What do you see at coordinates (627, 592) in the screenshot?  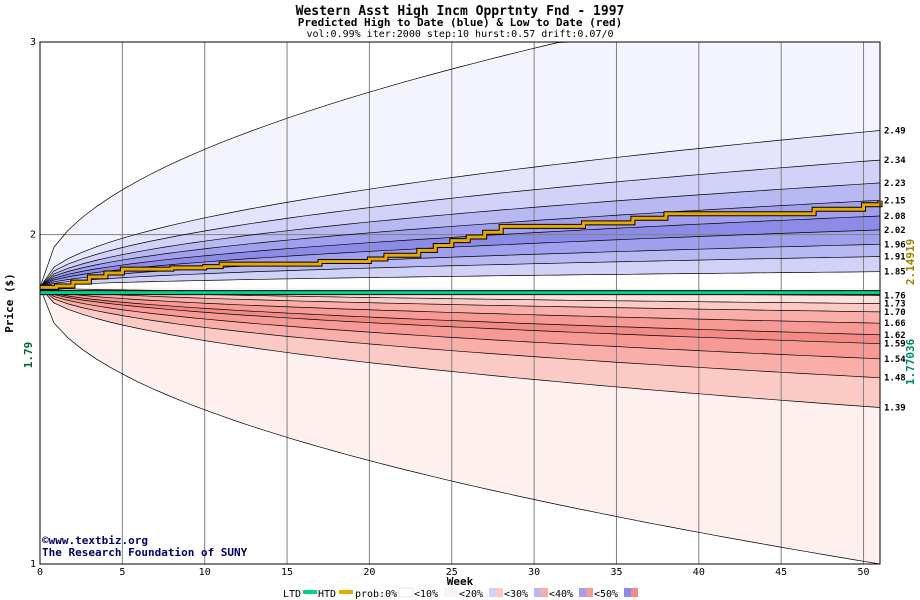 I see `legend-swatch-50-high` at bounding box center [627, 592].